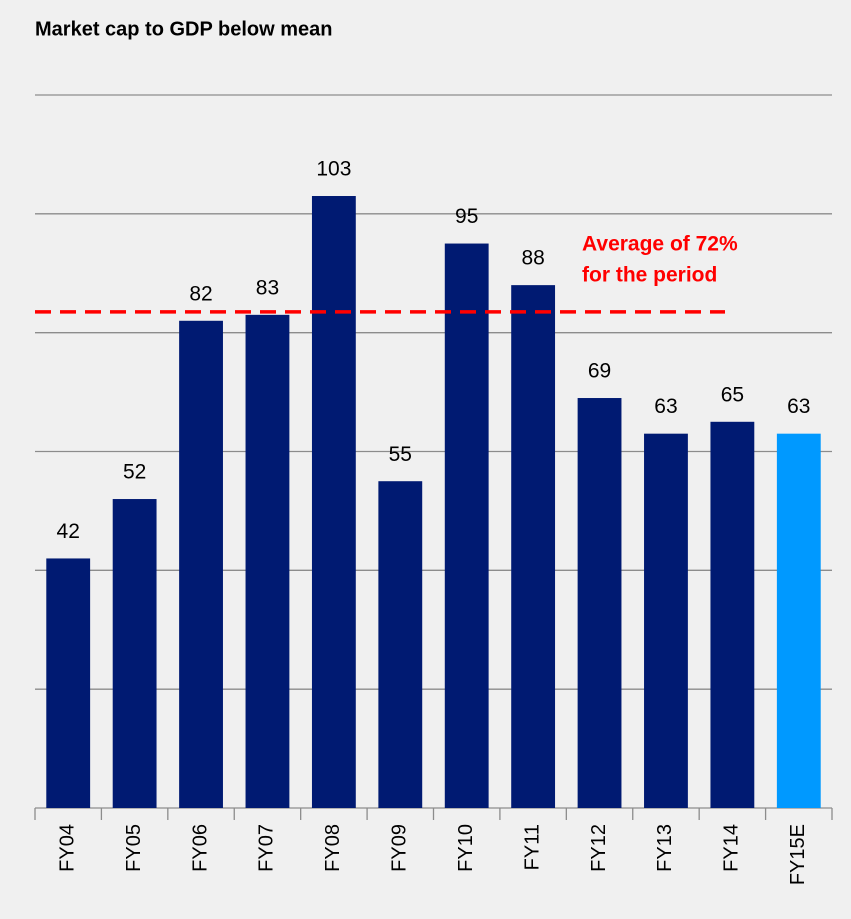 This screenshot has height=919, width=851. I want to click on value-label: 103, so click(333, 169).